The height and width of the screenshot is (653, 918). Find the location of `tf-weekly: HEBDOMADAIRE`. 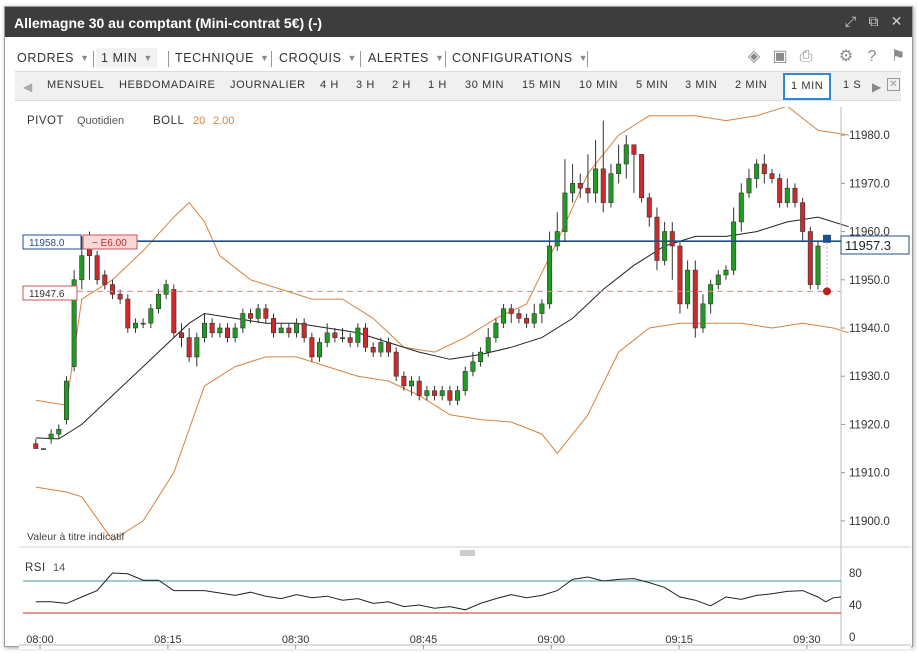

tf-weekly: HEBDOMADAIRE is located at coordinates (167, 85).